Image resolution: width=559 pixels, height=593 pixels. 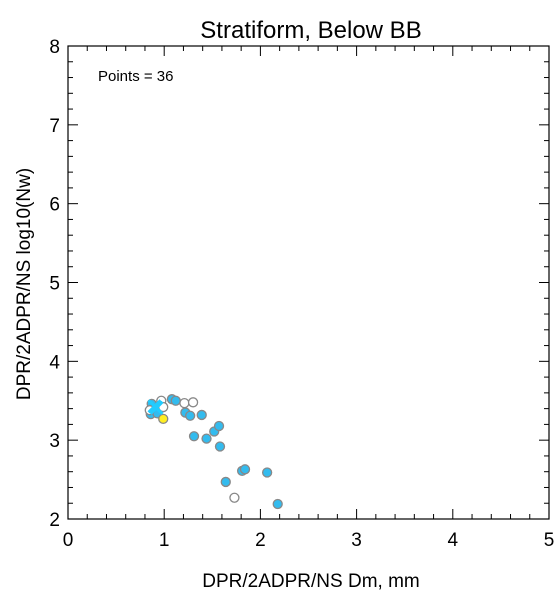 I want to click on y-tick-label: 2, so click(x=54, y=520).